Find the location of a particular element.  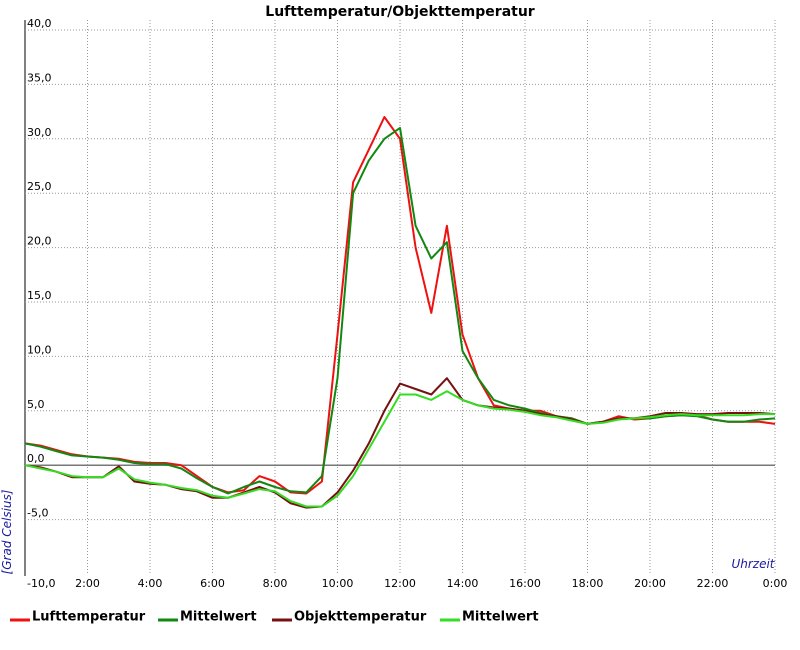

chart-title: Lufttemperatur/Objekttemperatur is located at coordinates (400, 12).